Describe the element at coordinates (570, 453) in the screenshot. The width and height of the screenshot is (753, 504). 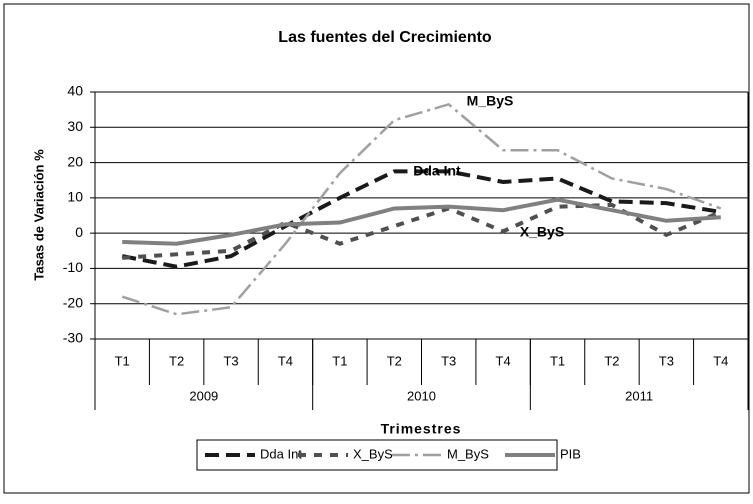
I see `legend-label: PIB` at that location.